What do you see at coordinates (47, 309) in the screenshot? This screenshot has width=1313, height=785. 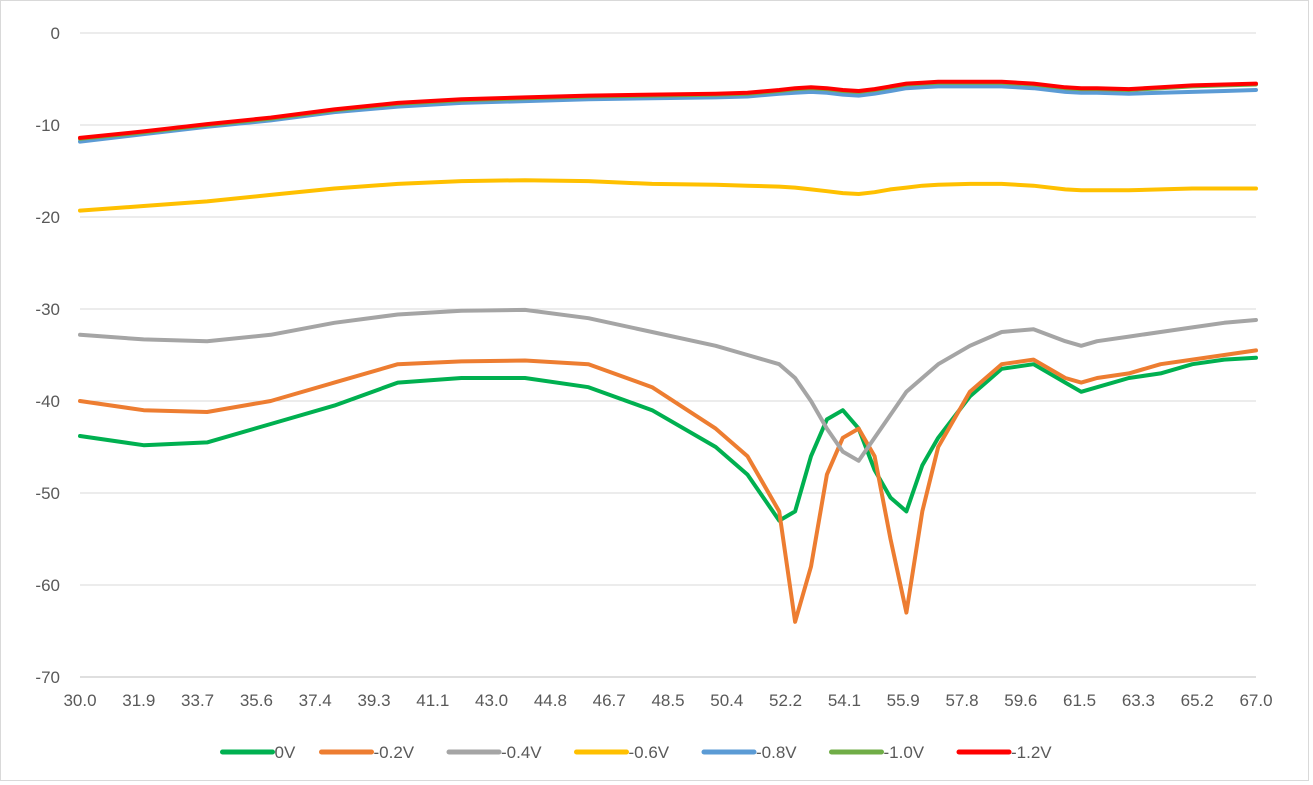 I see `y-tick-label: -30` at bounding box center [47, 309].